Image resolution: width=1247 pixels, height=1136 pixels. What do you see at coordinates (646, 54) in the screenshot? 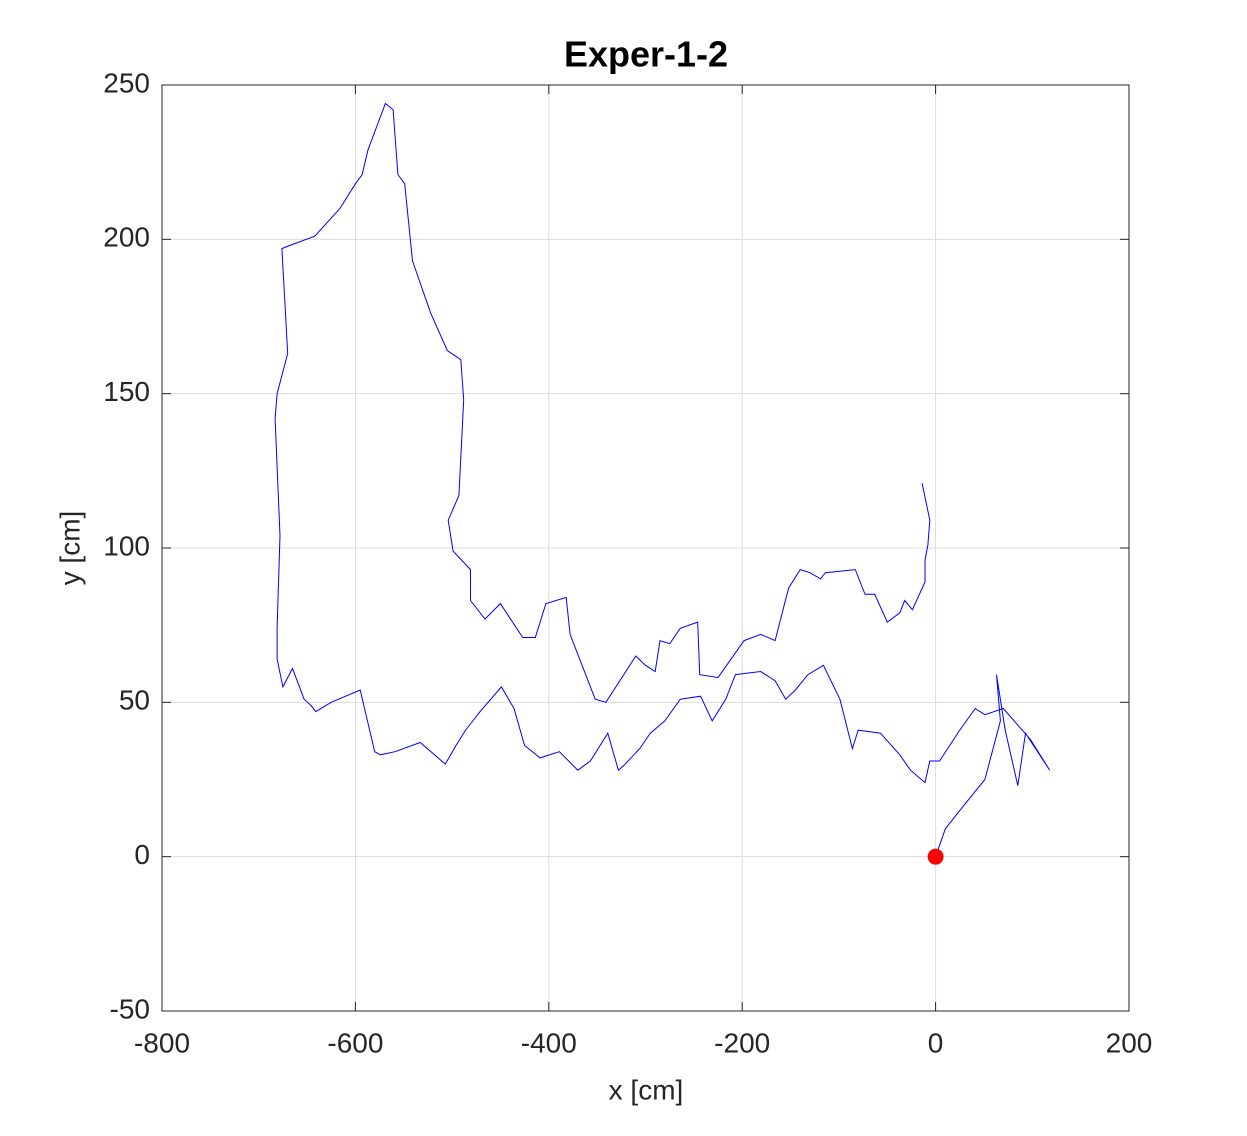
I see `chart-title: Exper-1-2` at bounding box center [646, 54].